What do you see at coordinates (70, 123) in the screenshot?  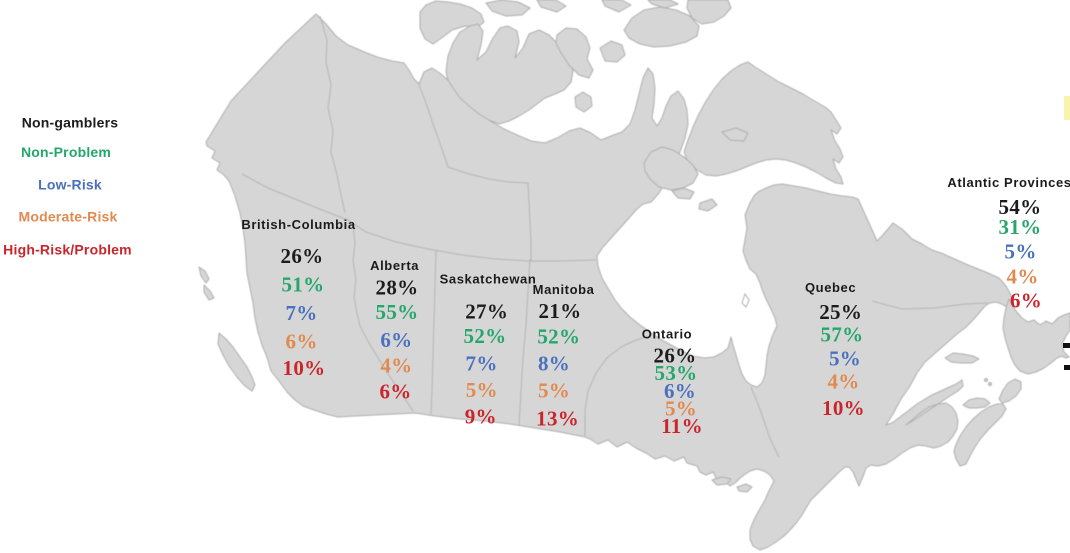 I see `svg-text: Non-gamblers` at bounding box center [70, 123].